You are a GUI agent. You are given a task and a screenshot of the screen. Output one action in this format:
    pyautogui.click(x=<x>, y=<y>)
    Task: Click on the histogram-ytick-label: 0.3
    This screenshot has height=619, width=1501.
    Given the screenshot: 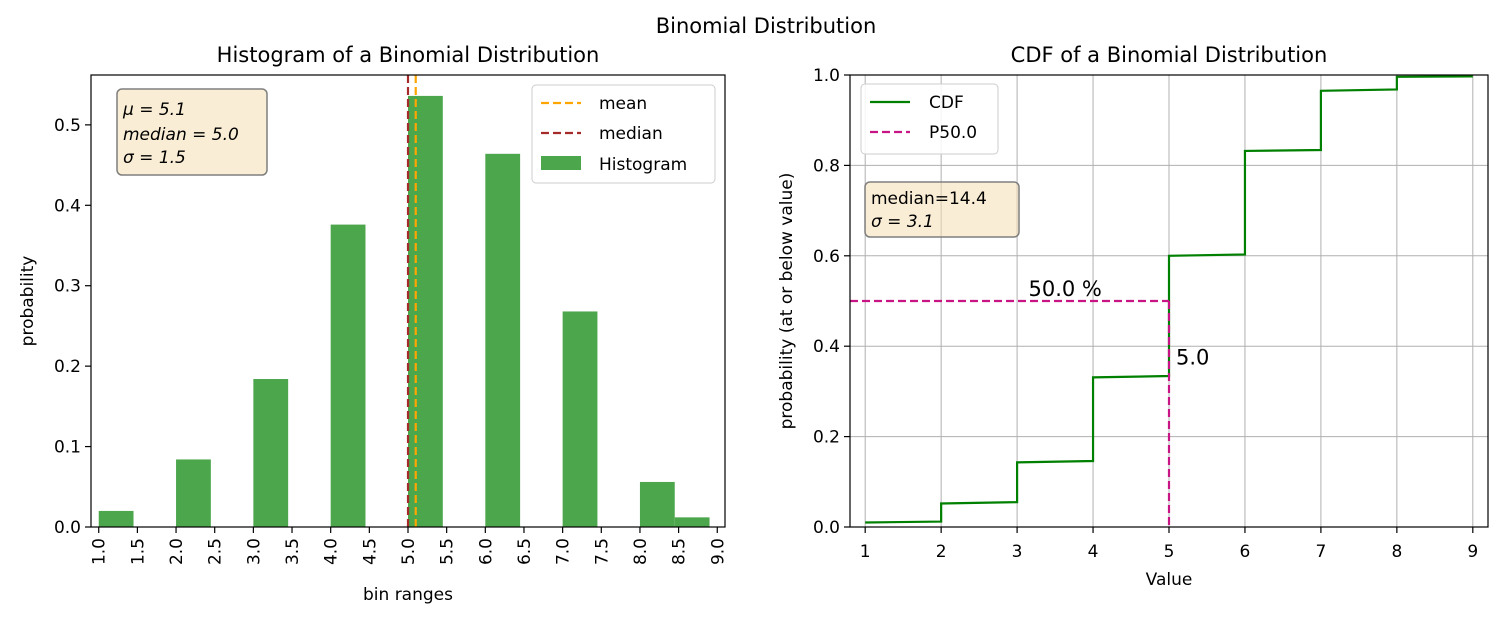 What is the action you would take?
    pyautogui.click(x=67, y=287)
    